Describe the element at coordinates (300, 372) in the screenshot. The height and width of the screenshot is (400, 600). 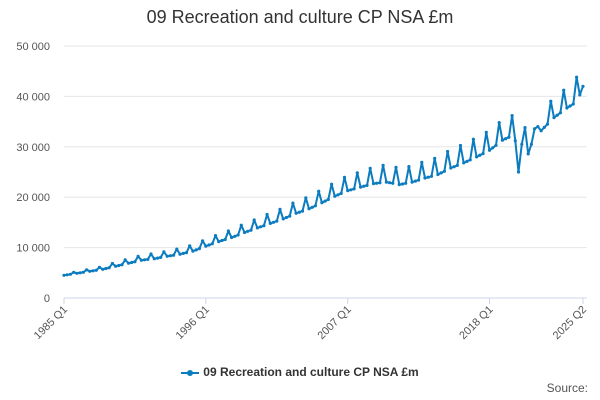
I see `legend: 09 Recreation and culture CP NSA £m` at that location.